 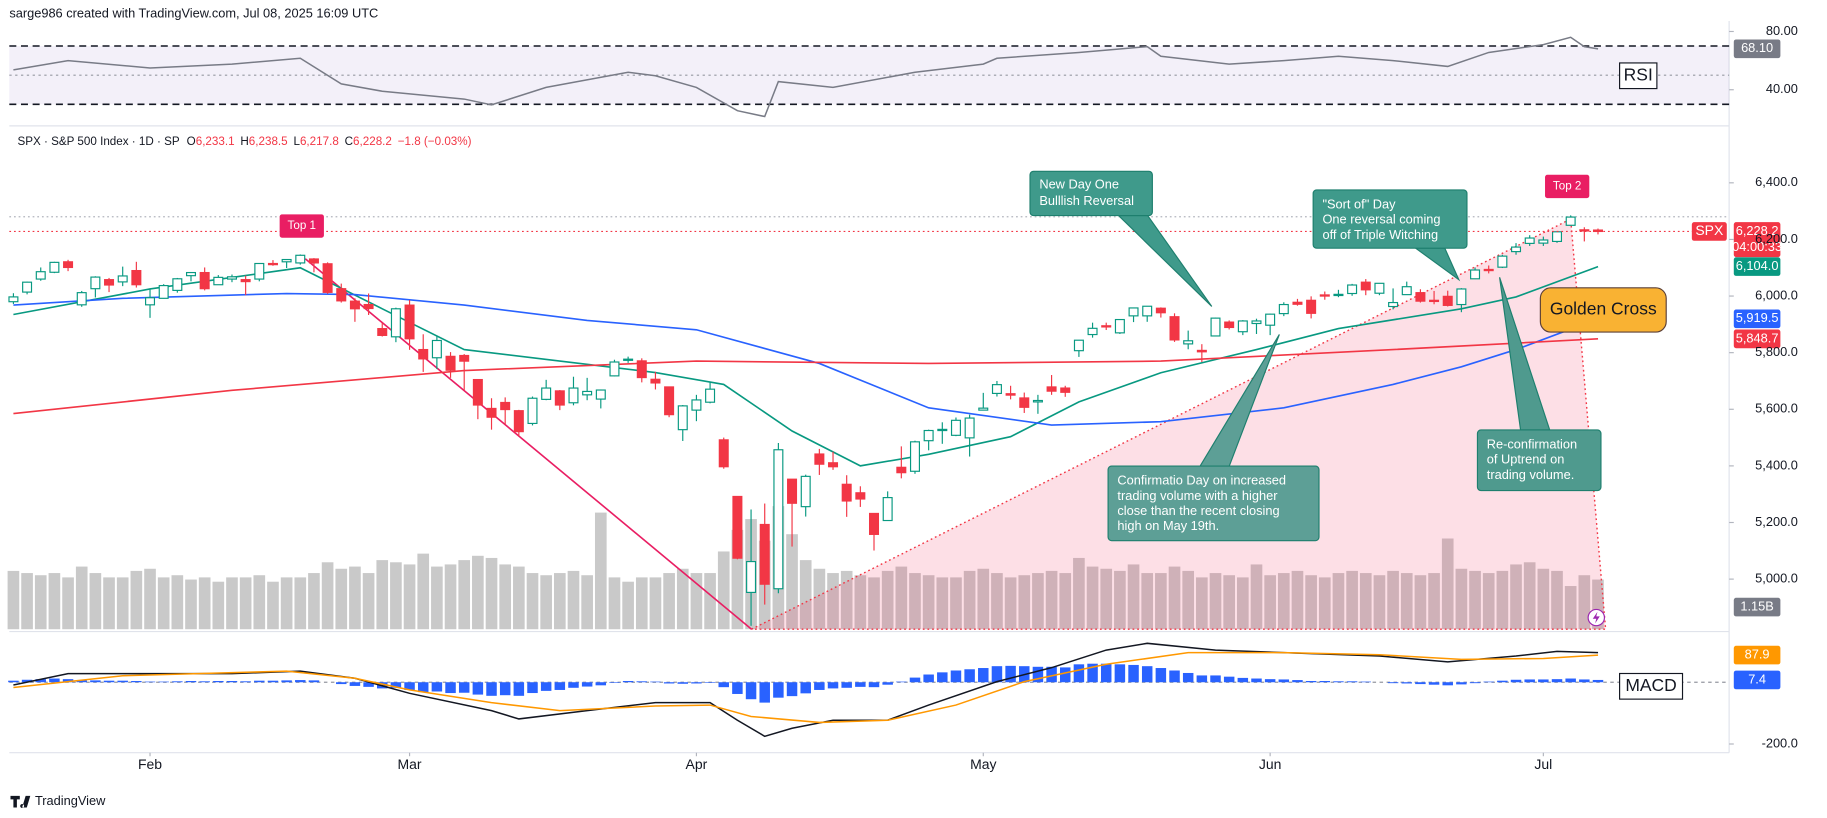 What do you see at coordinates (1776, 181) in the screenshot?
I see `y-tick-label: 6,400.0` at bounding box center [1776, 181].